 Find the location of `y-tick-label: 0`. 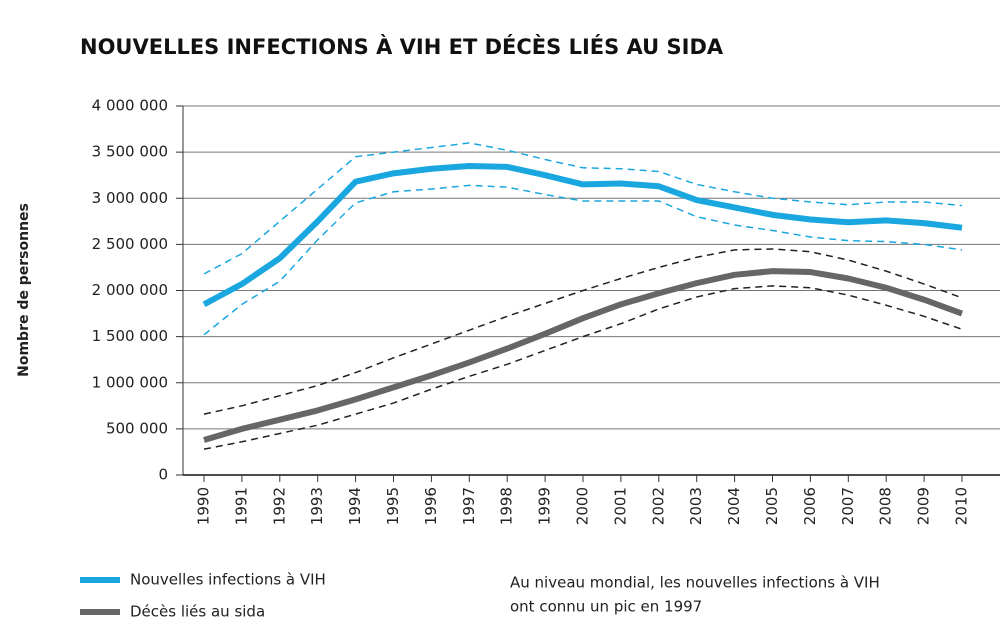

y-tick-label: 0 is located at coordinates (163, 475).